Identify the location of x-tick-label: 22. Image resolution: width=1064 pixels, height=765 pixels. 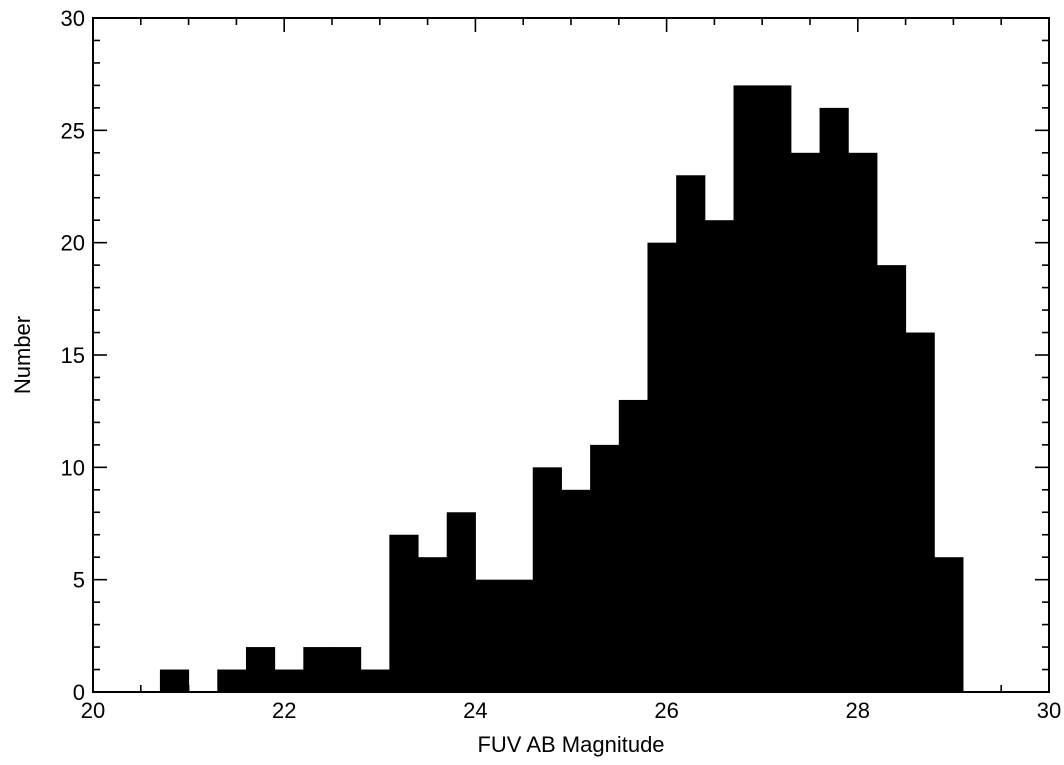
(284, 710).